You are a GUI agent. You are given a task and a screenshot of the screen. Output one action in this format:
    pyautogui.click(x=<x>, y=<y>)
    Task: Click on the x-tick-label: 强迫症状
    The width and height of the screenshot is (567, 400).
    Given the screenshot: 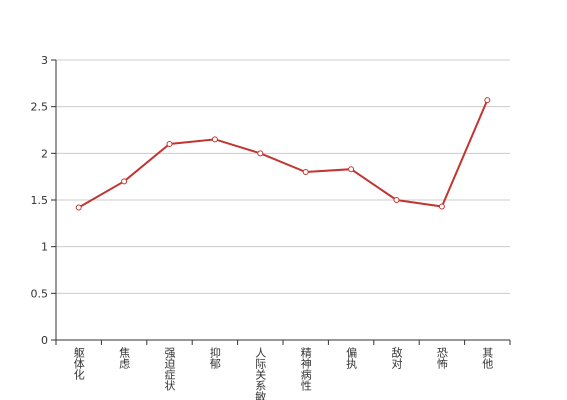 What is the action you would take?
    pyautogui.click(x=169, y=369)
    